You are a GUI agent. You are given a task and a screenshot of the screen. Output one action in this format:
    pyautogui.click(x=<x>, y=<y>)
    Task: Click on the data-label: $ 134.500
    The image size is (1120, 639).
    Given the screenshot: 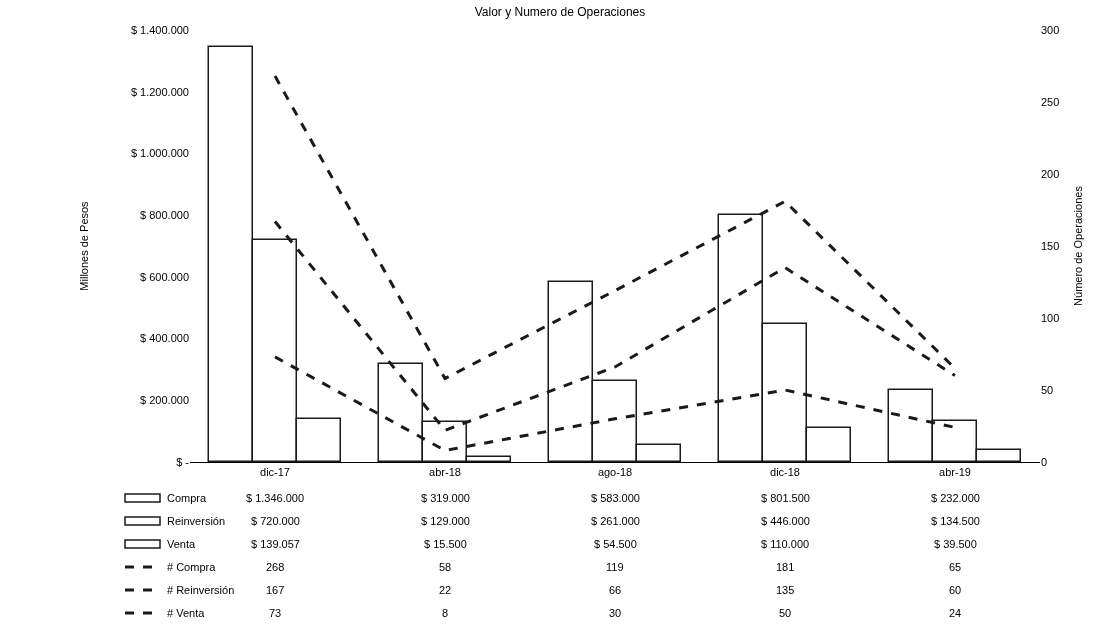 What is the action you would take?
    pyautogui.click(x=955, y=521)
    